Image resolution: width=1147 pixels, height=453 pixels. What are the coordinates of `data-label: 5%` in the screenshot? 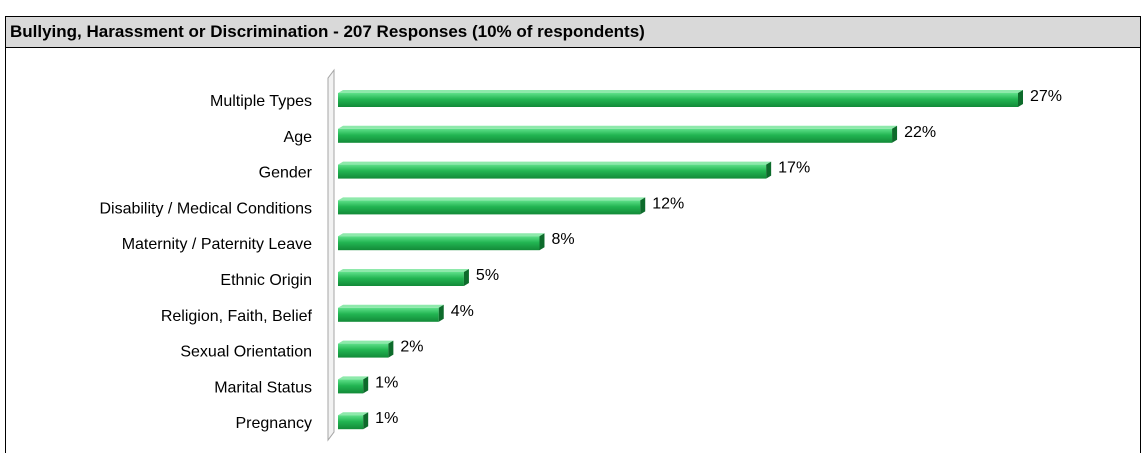 It's located at (487, 275).